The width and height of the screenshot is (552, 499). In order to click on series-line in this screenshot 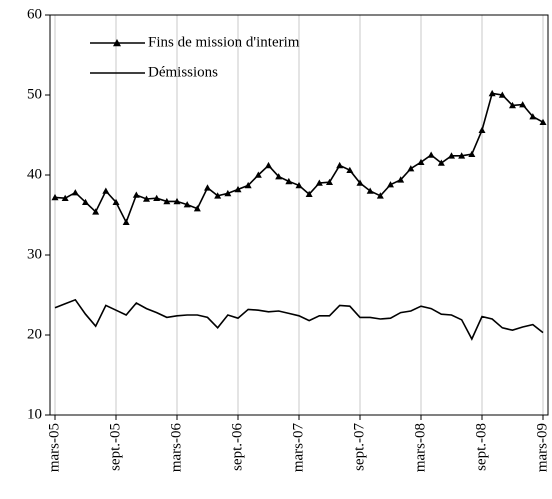, I will do `click(299, 319)`.